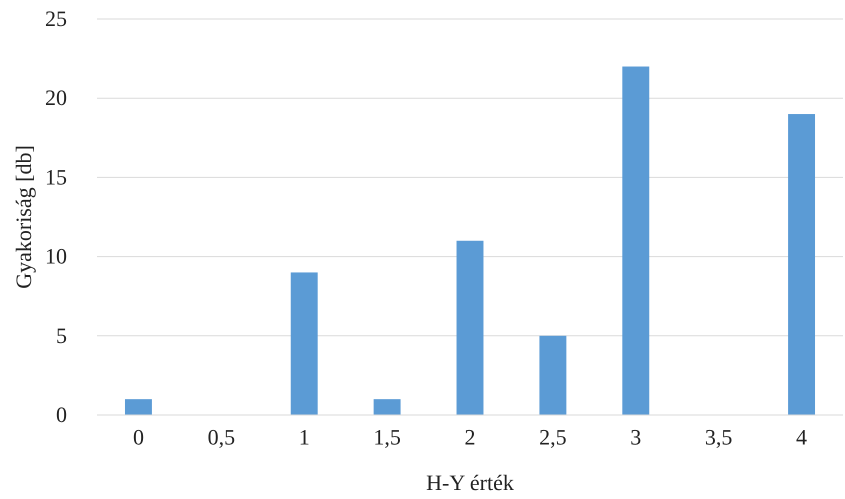  I want to click on y-tick-label: 25, so click(56, 19).